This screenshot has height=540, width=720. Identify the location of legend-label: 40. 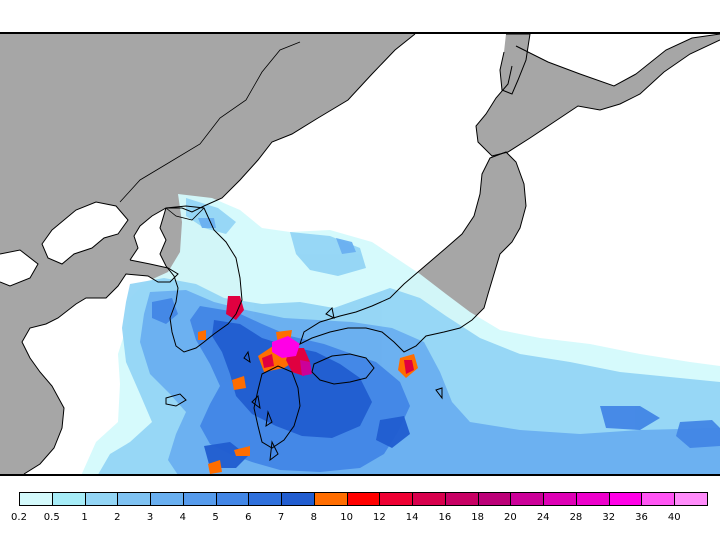
(674, 517).